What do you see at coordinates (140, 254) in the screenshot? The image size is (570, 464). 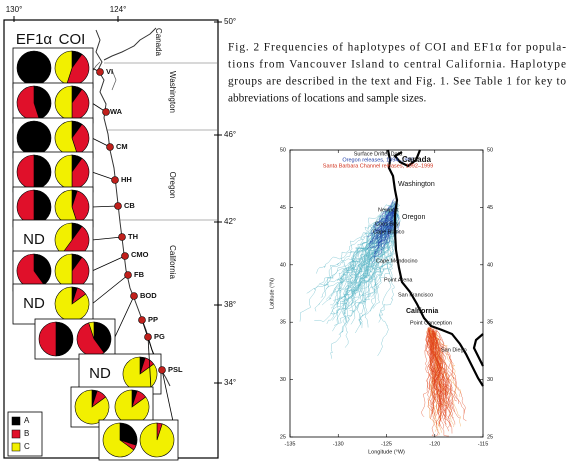 I see `site-label: CMO` at bounding box center [140, 254].